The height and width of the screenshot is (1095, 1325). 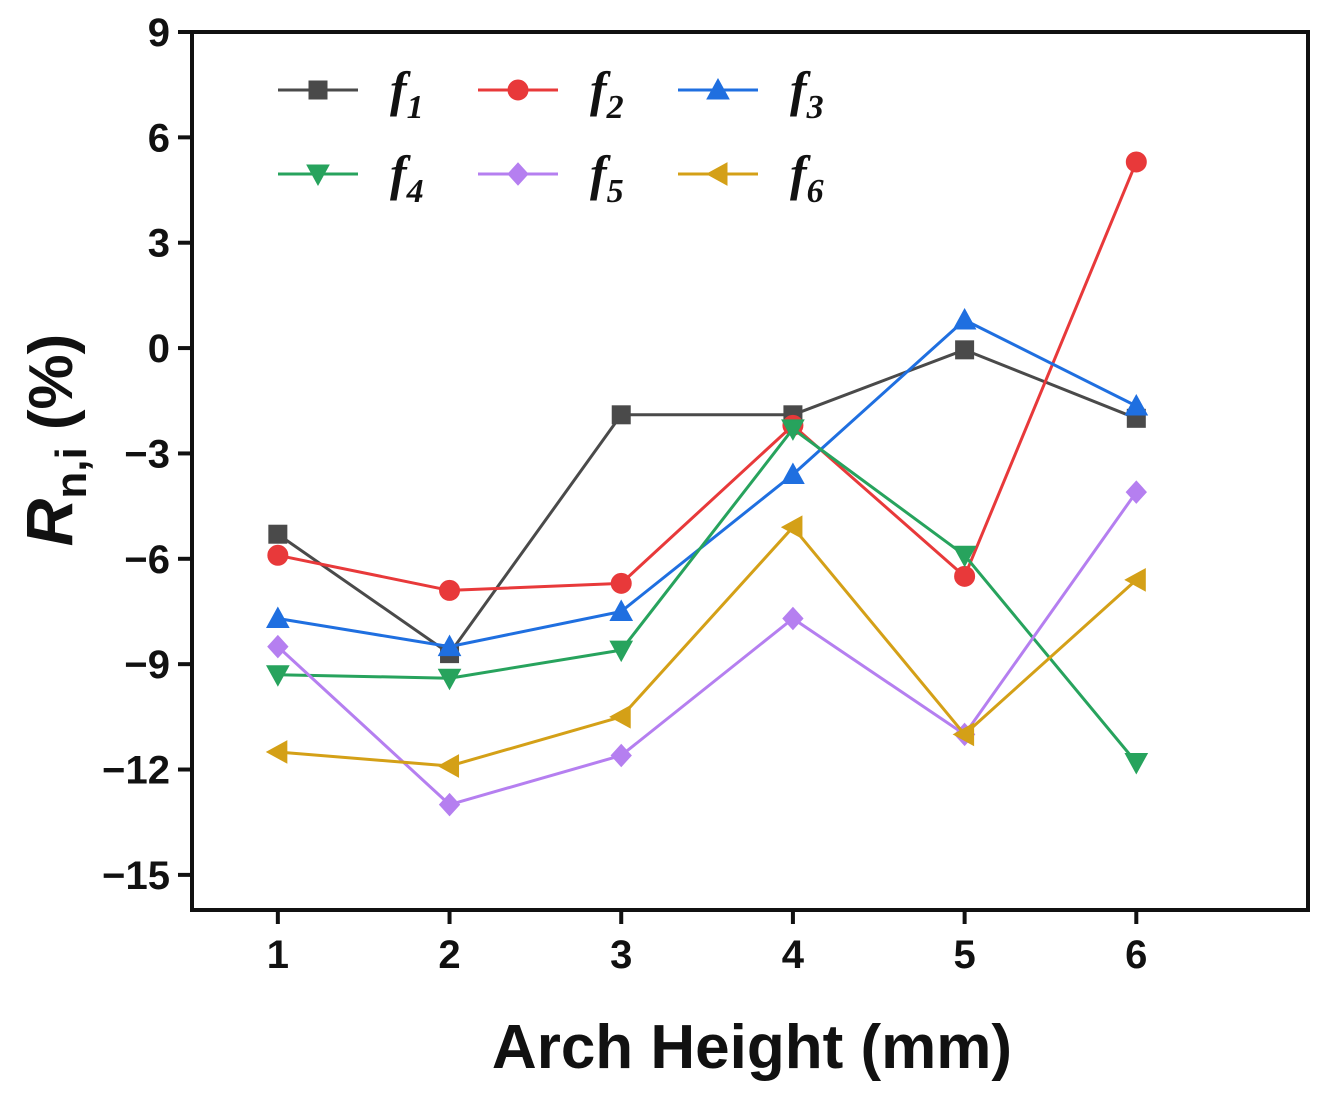 I want to click on legend-label: f3, so click(x=807, y=93).